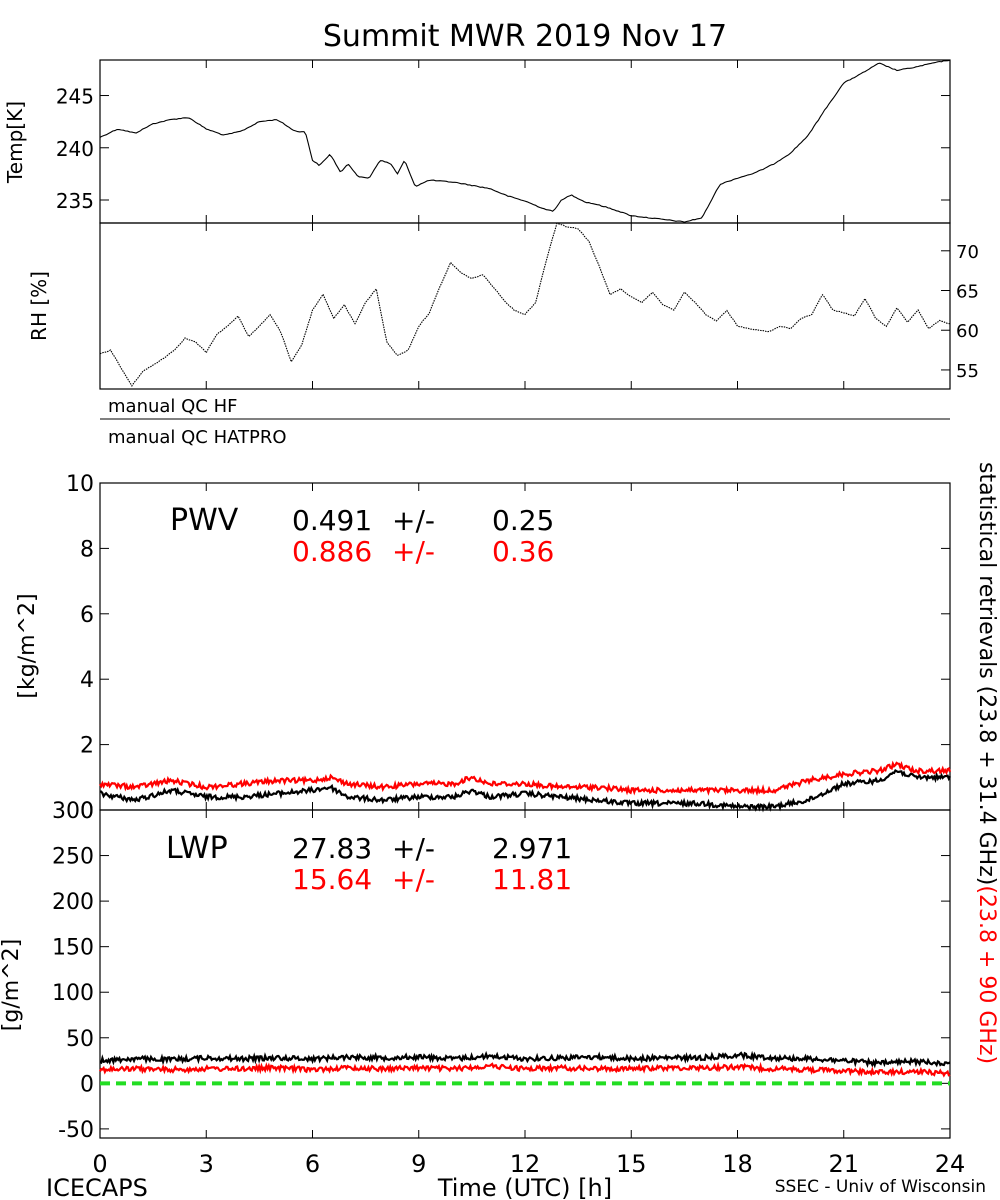 The image size is (1000, 1200). What do you see at coordinates (413, 520) in the screenshot?
I see `pwv-pm-black: +/-` at bounding box center [413, 520].